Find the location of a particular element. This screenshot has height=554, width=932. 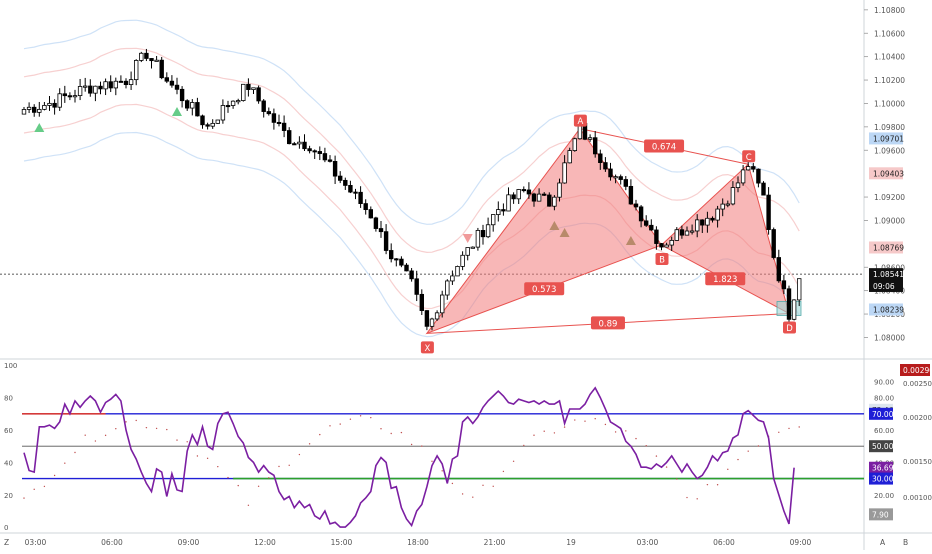

ratio-label-bg is located at coordinates (725, 279).